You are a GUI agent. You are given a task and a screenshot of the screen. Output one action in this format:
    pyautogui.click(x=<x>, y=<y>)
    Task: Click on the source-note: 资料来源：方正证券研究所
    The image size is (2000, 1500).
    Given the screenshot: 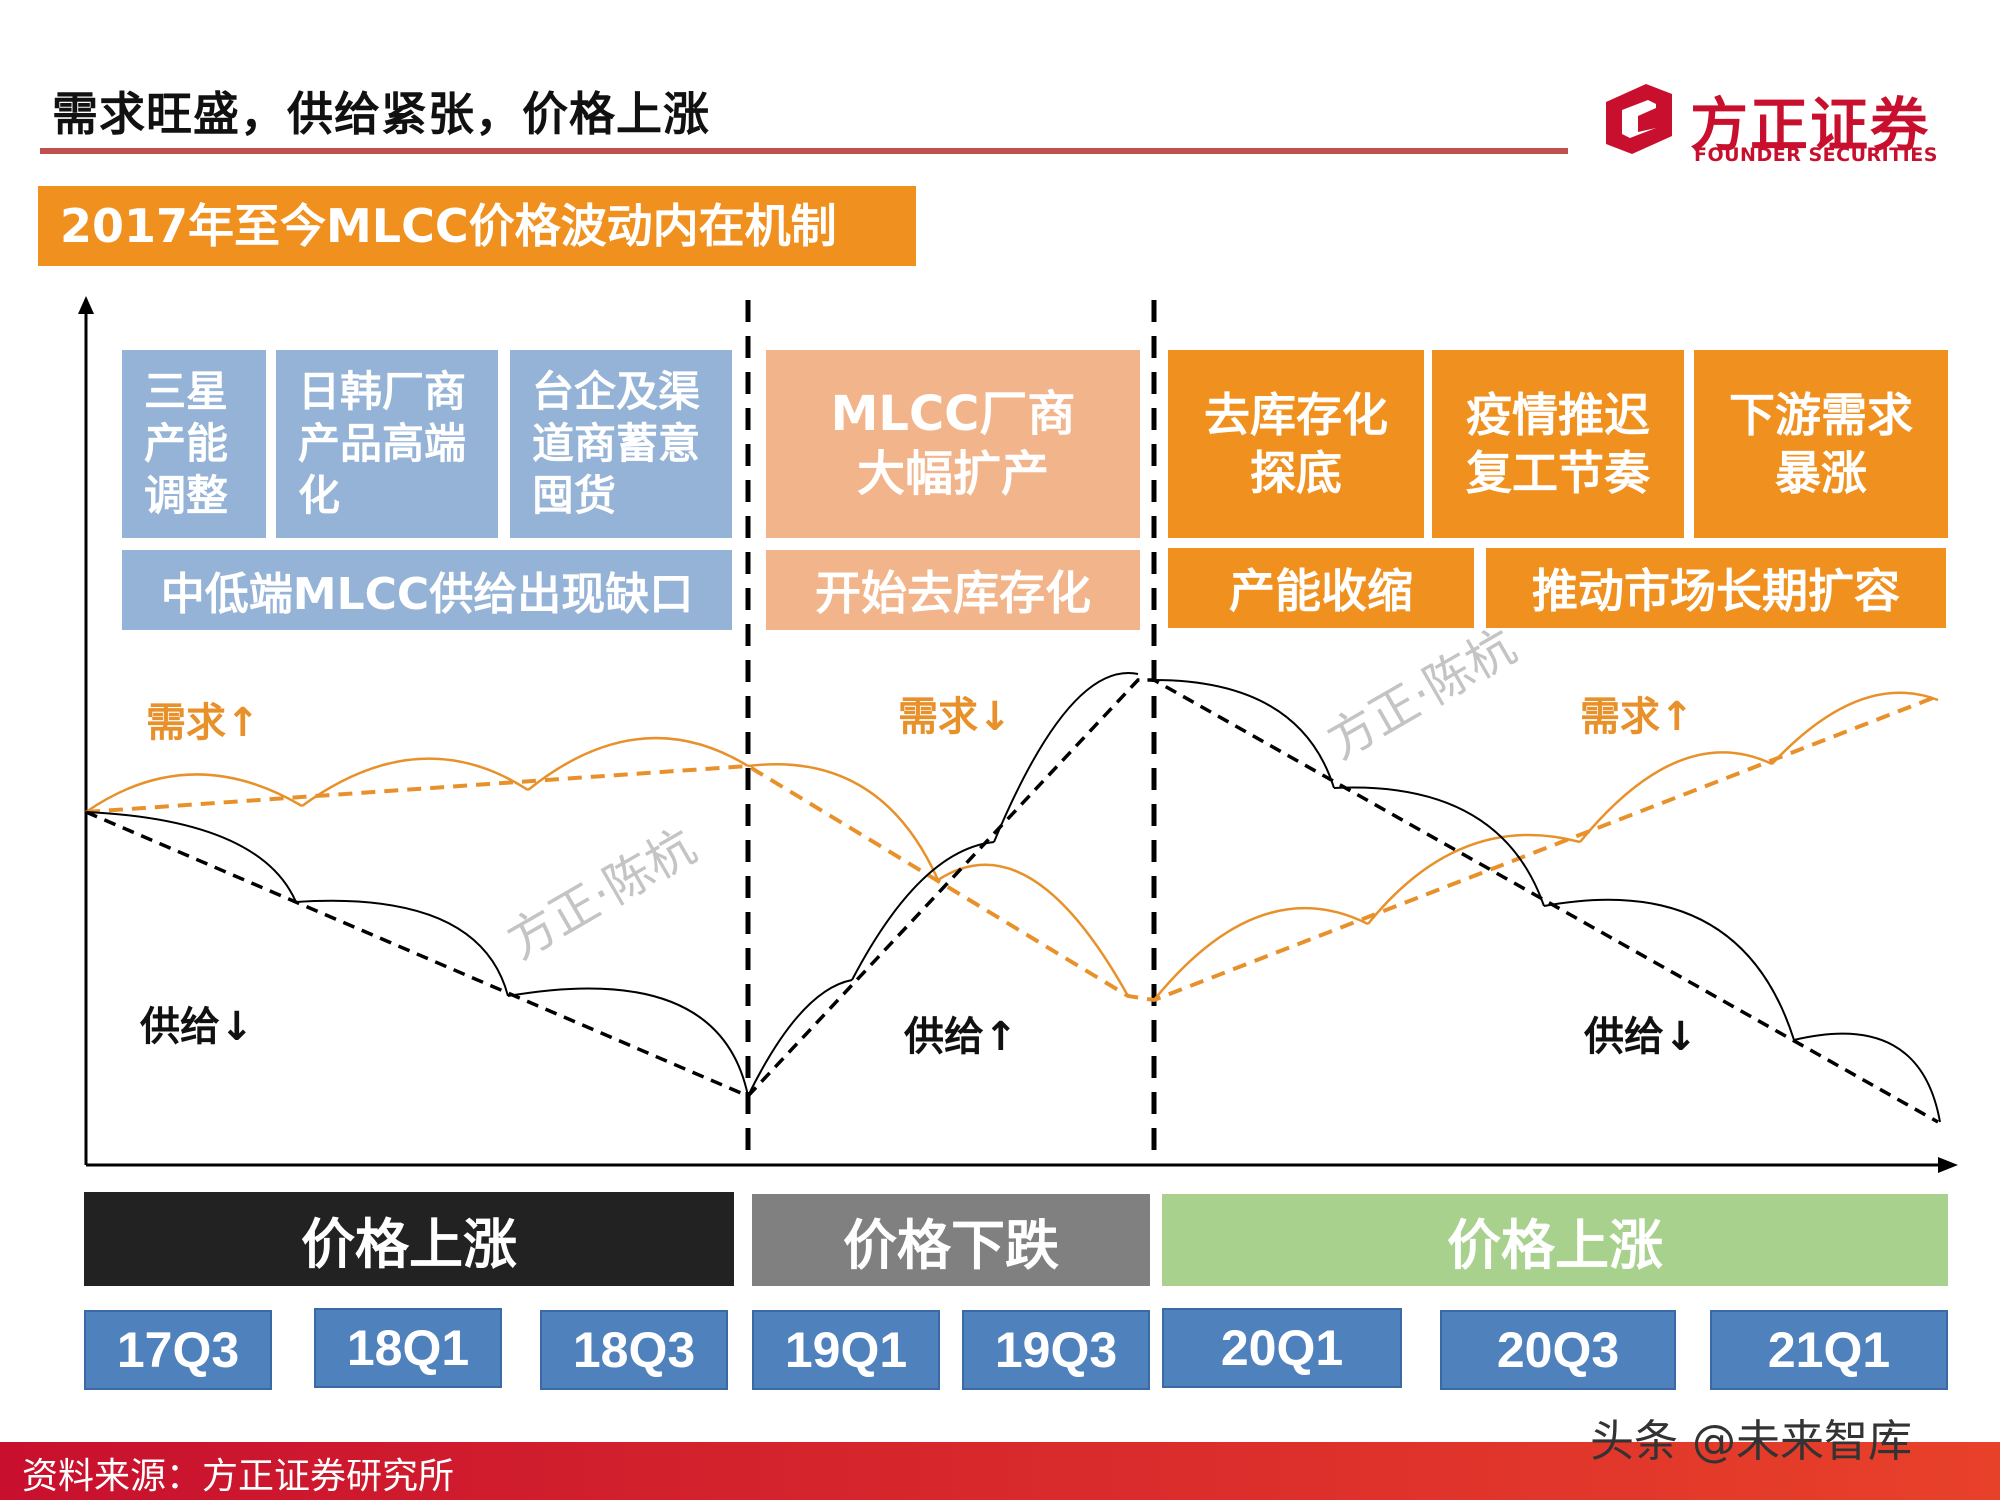 What is the action you would take?
    pyautogui.click(x=238, y=1476)
    